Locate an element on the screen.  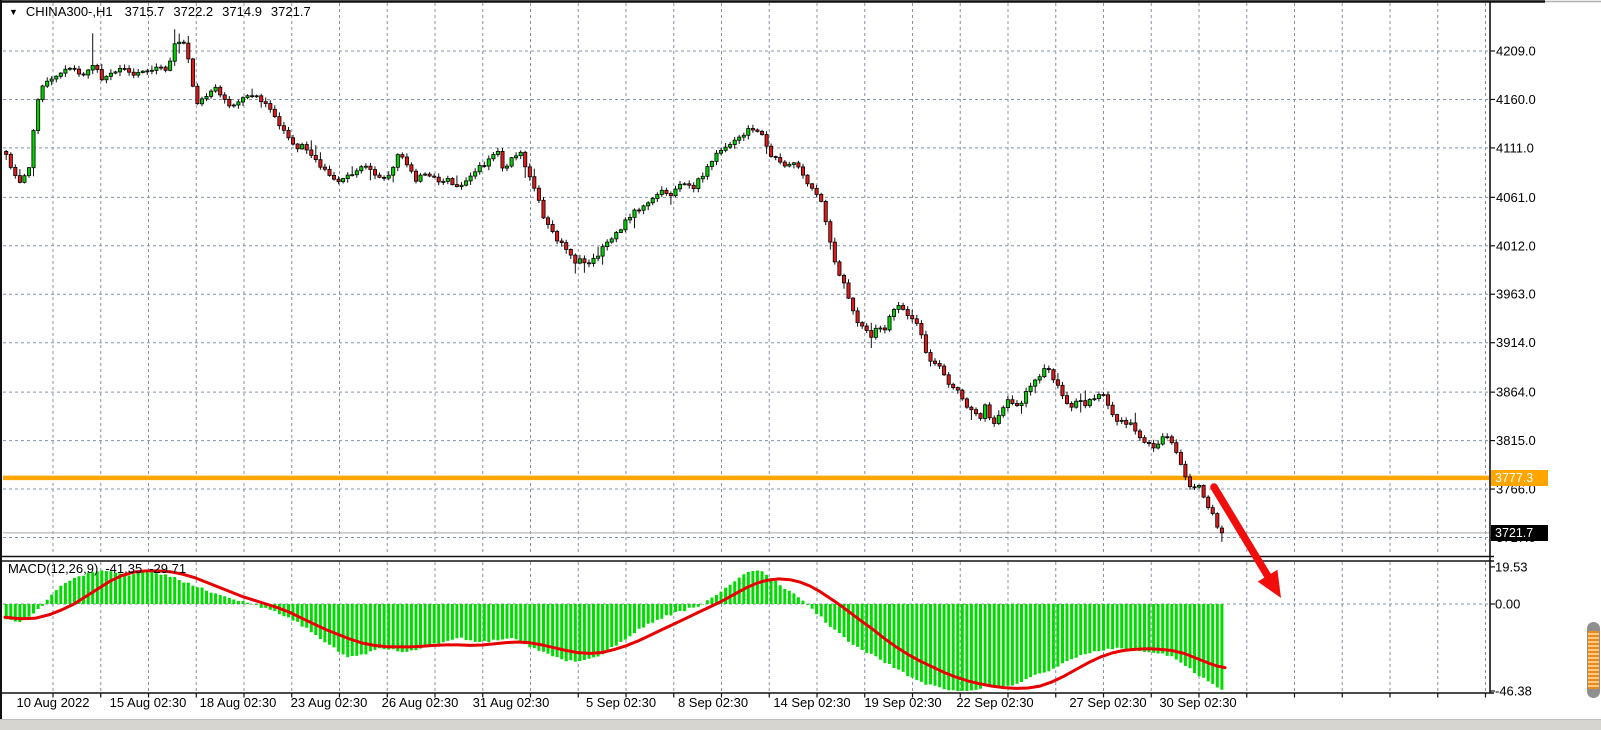
price-axis-label: 4012.0 is located at coordinates (1516, 245).